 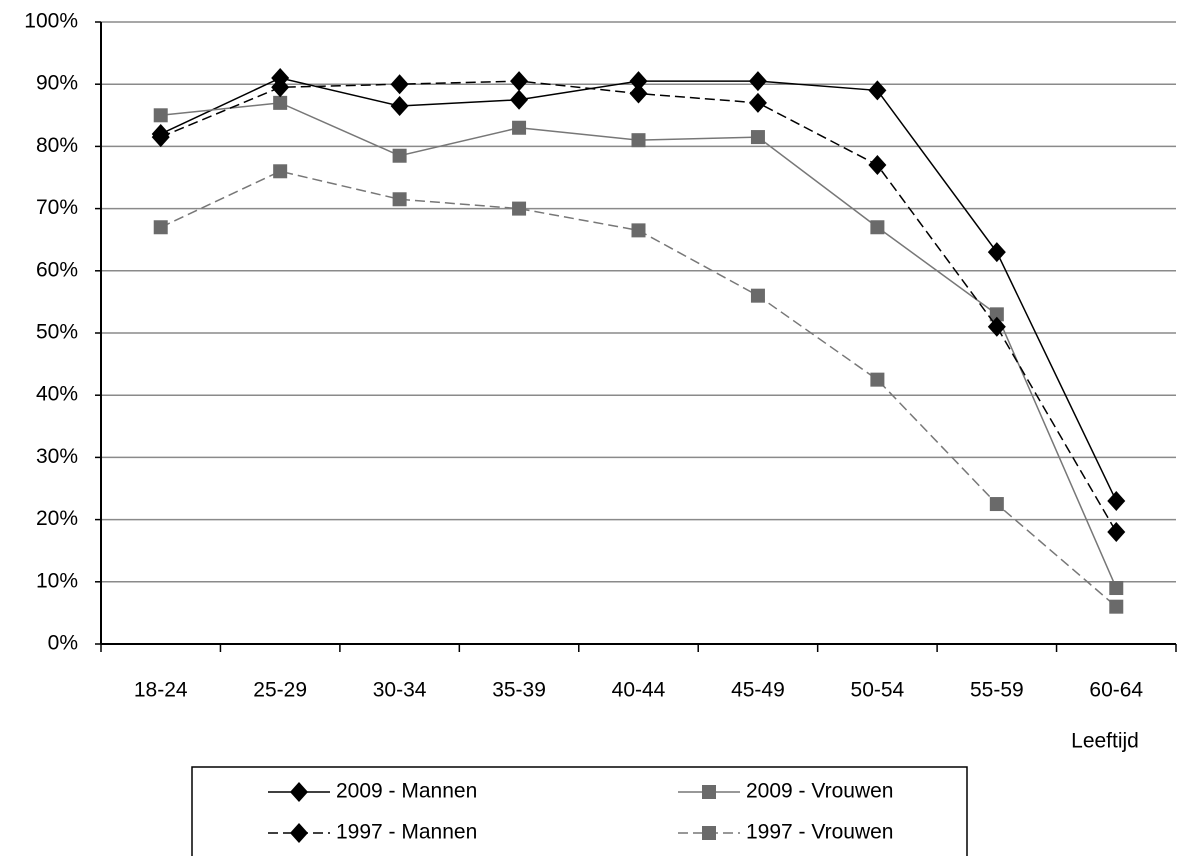 I want to click on x-tick-label: 40-44, so click(x=639, y=690).